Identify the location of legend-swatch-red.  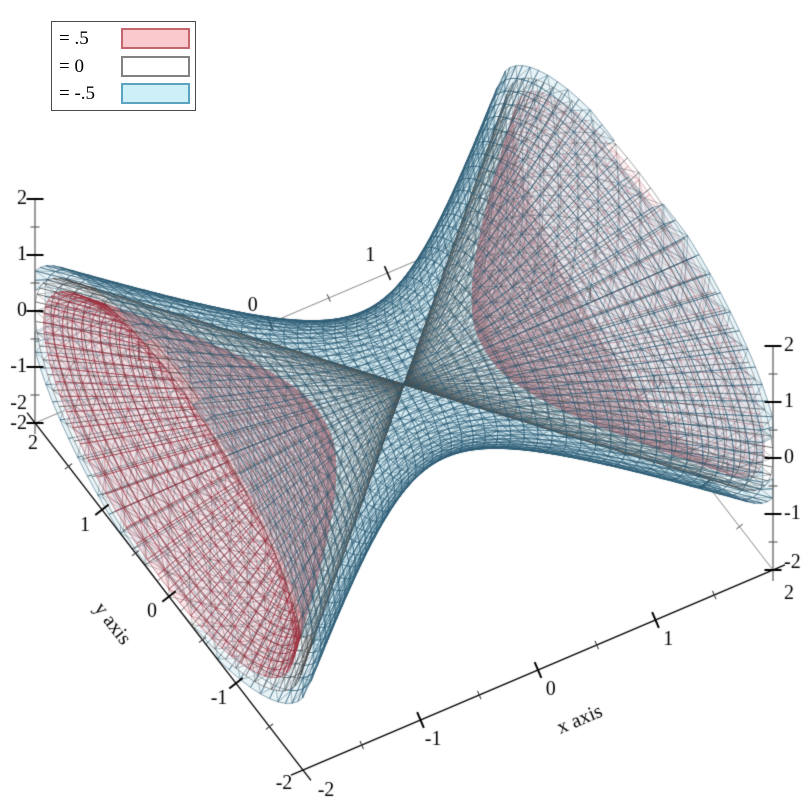
(155, 38).